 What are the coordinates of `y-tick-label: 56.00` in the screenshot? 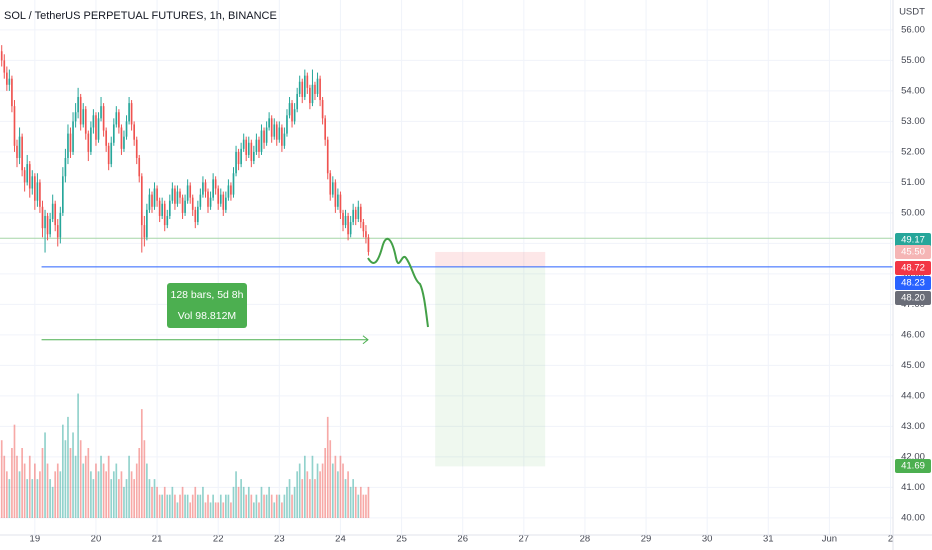 It's located at (913, 29).